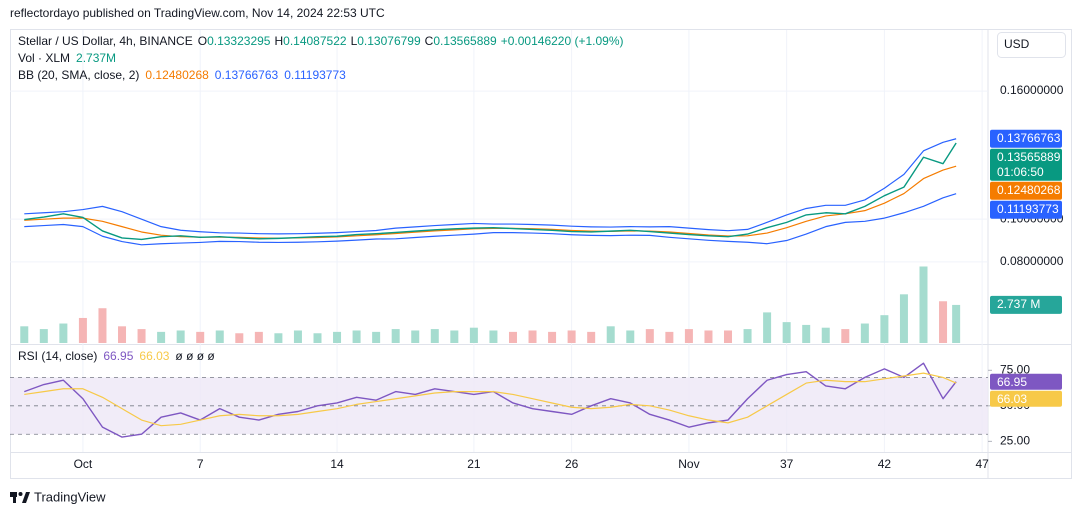  What do you see at coordinates (20, 497) in the screenshot?
I see `footer-logo` at bounding box center [20, 497].